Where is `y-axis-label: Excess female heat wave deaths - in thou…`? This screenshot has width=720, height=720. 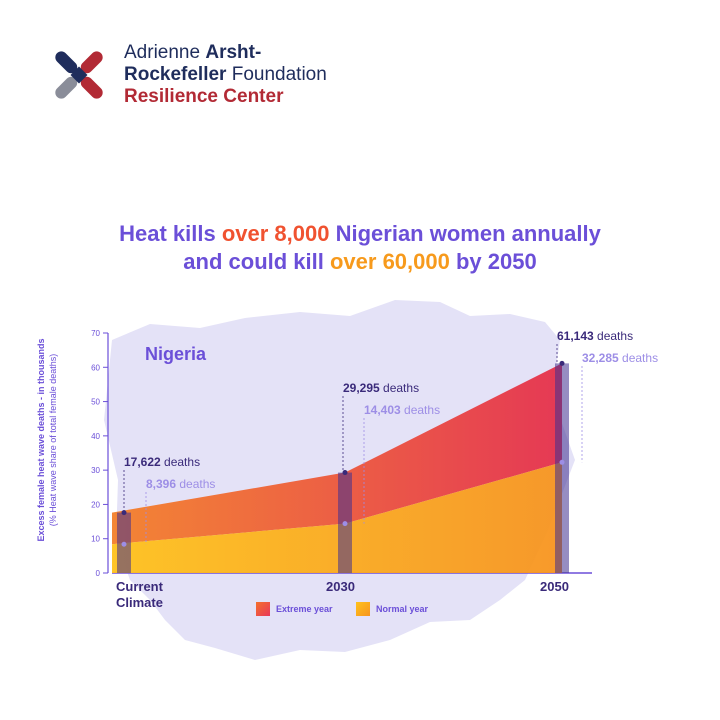
y-axis-label: Excess female heat wave deaths - in thou… is located at coordinates (50, 440).